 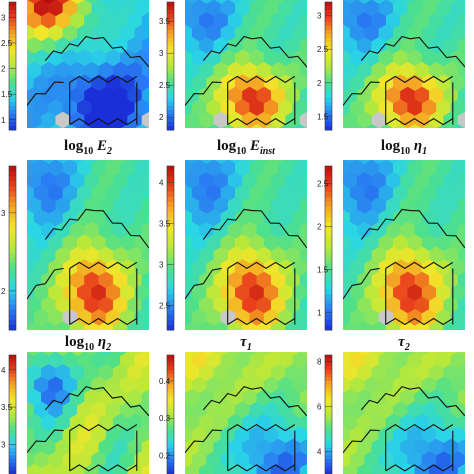 I want to click on panel-title: log10 E2, so click(x=88, y=147).